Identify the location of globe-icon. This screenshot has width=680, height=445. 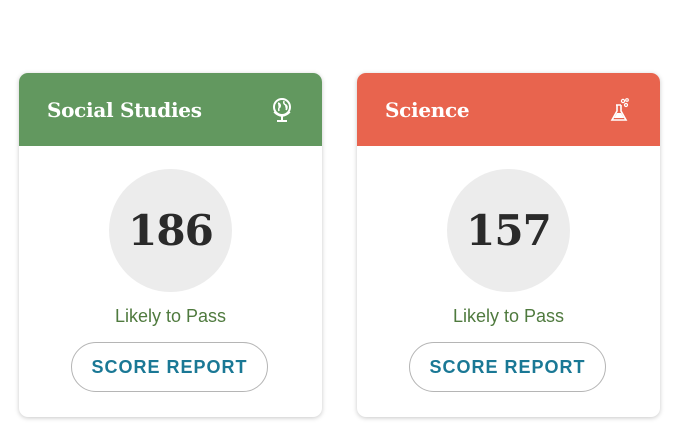
(282, 109).